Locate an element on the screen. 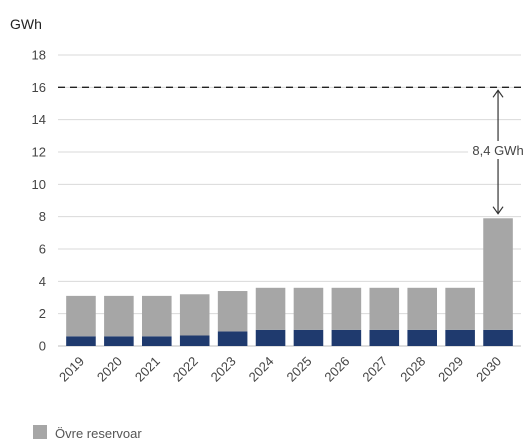 The image size is (529, 439). y-tick-label: 12 is located at coordinates (39, 152).